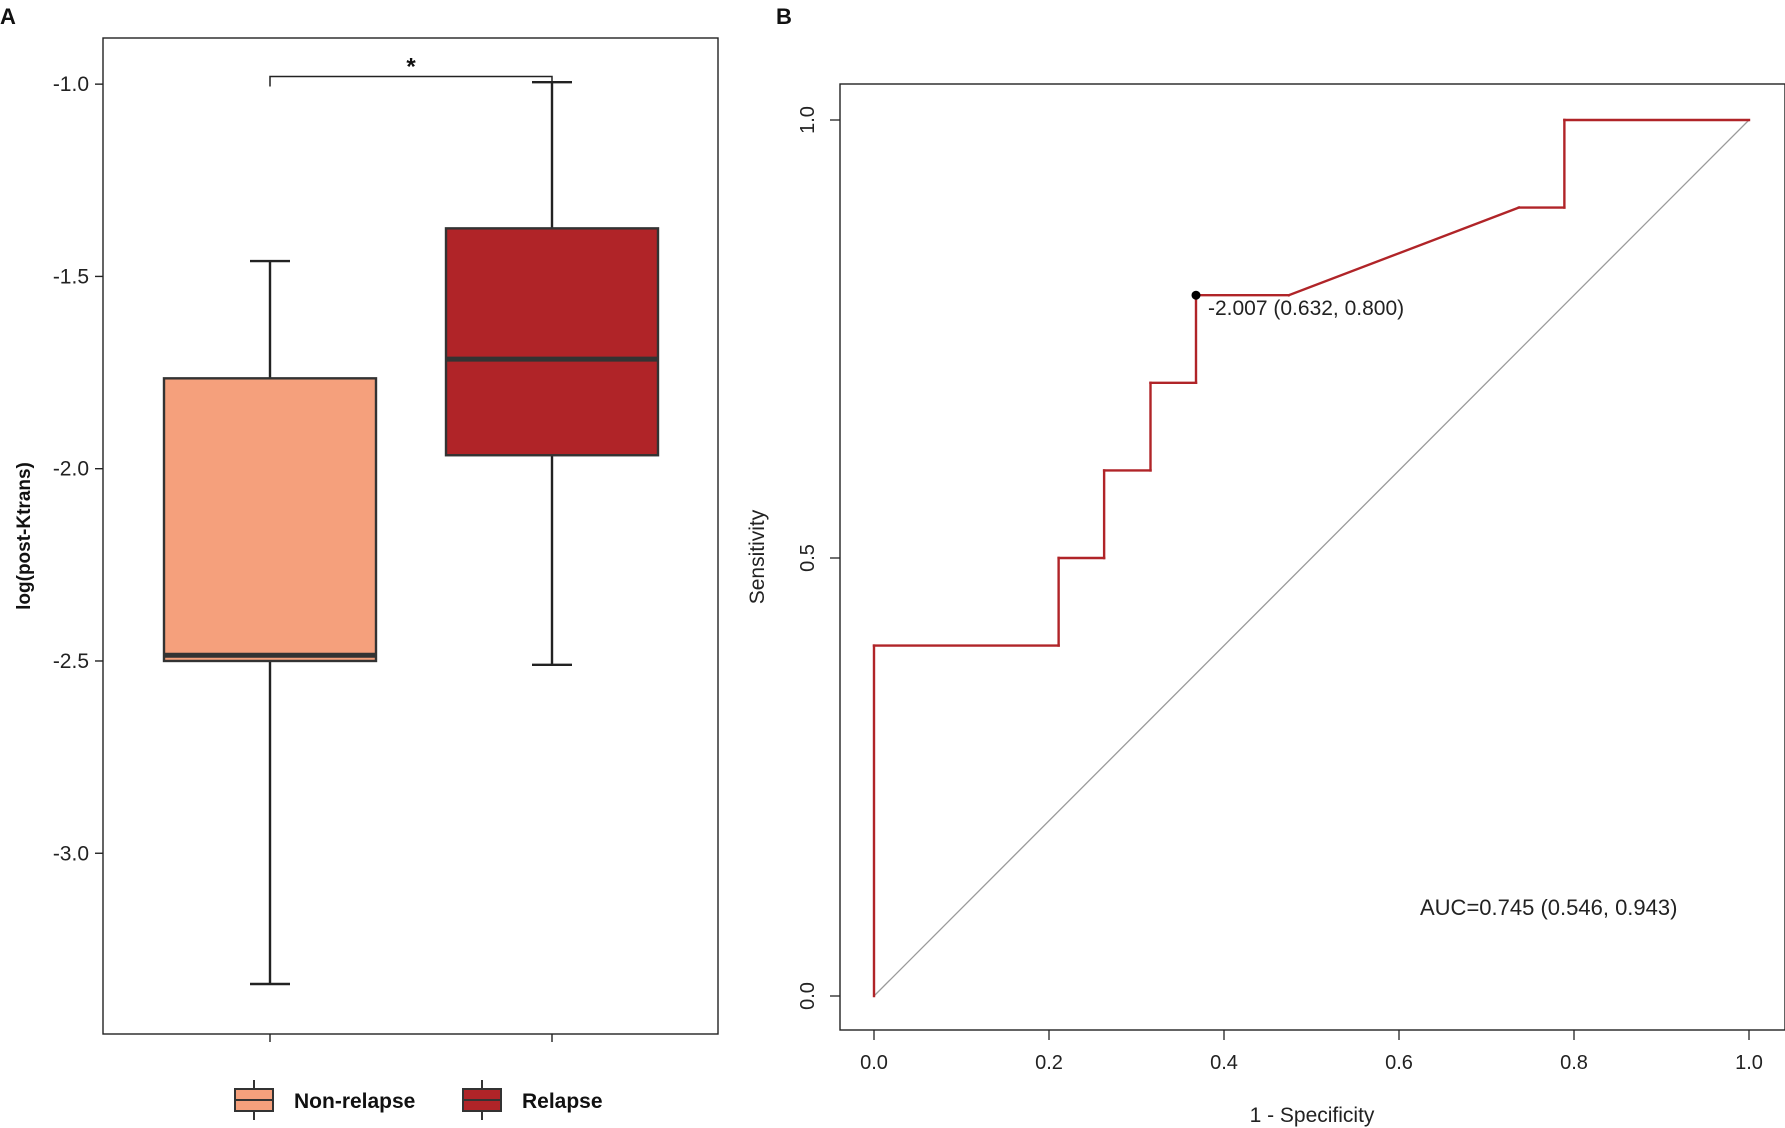  I want to click on box-relapse, so click(552, 374).